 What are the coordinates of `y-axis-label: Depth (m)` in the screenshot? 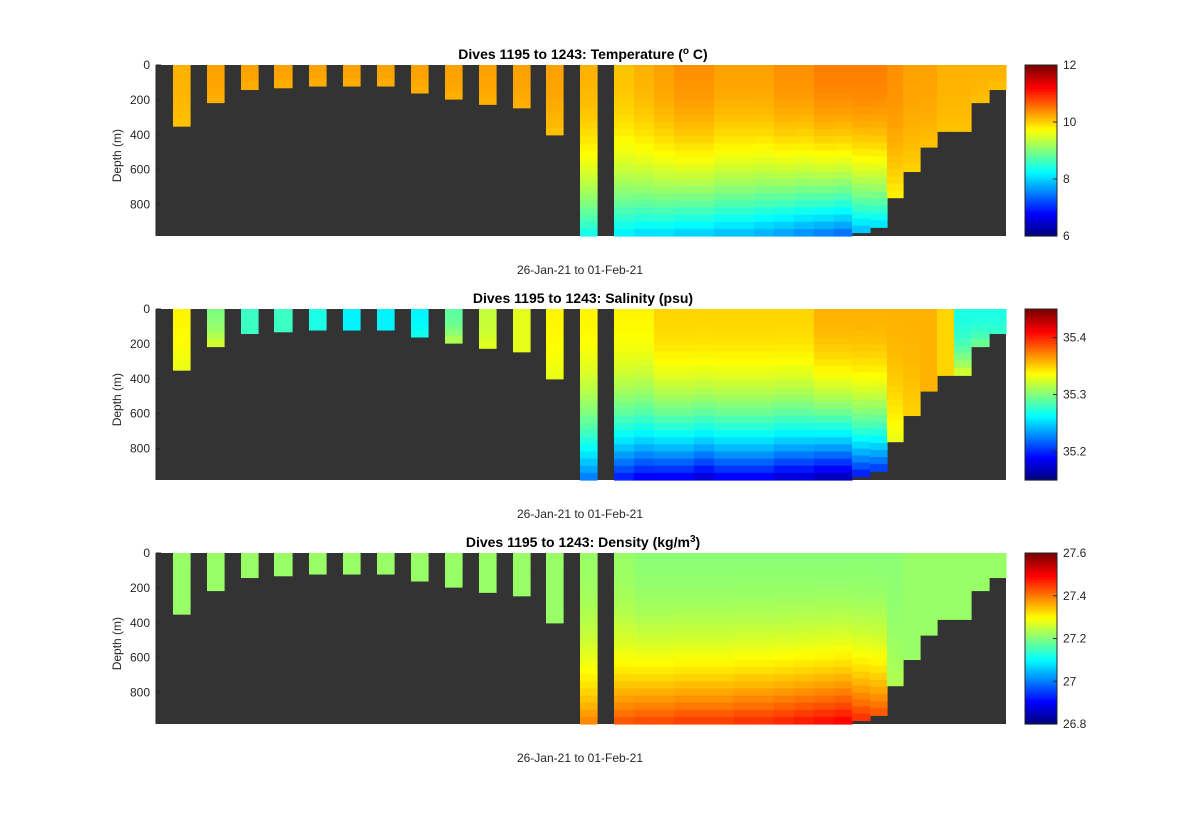 It's located at (117, 643).